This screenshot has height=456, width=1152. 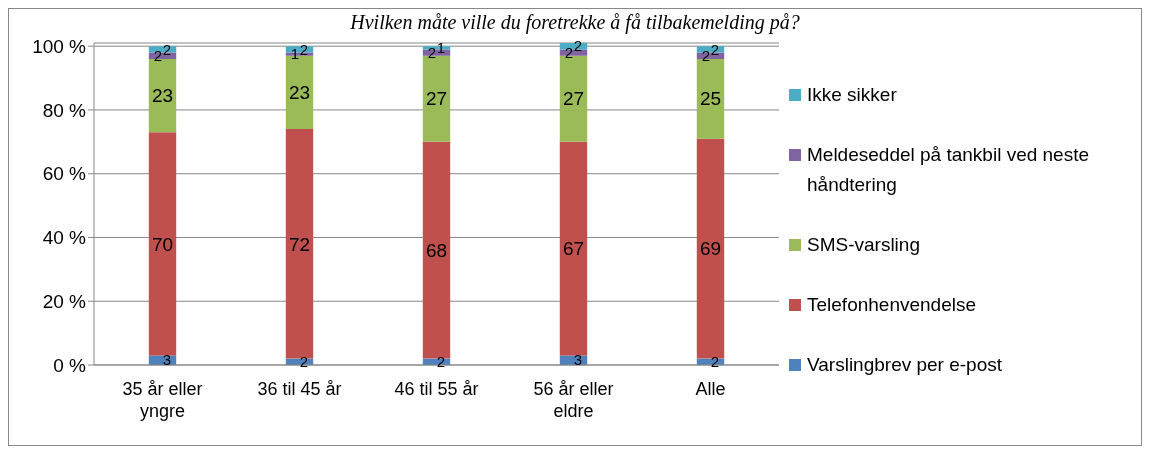 I want to click on y-tick-label: 0 %, so click(x=70, y=365).